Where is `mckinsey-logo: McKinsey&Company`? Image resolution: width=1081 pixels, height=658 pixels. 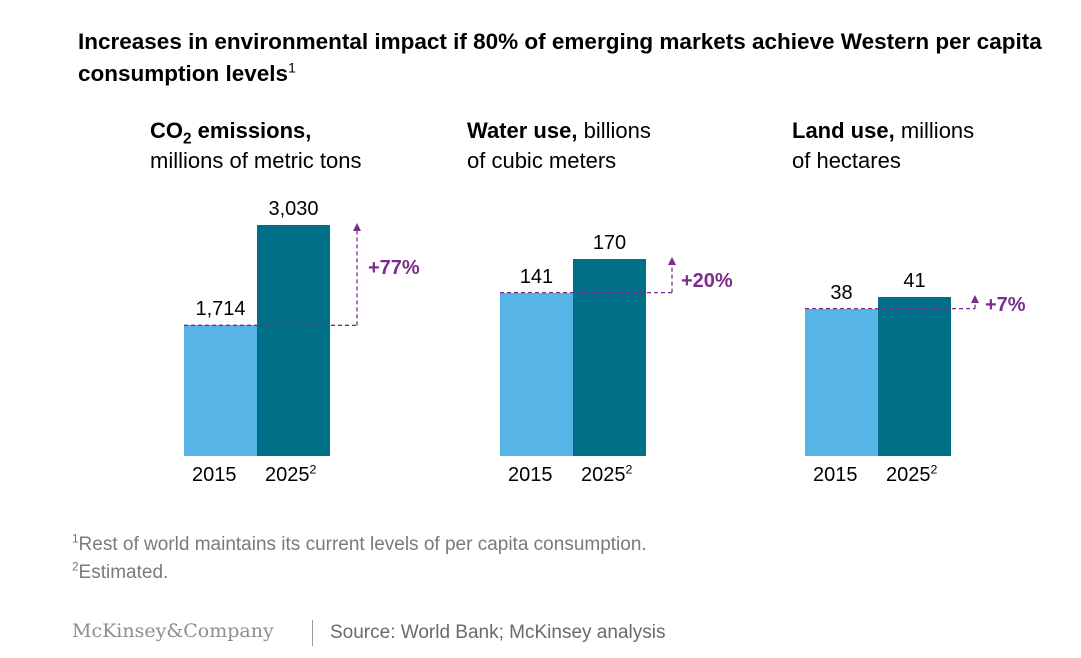 mckinsey-logo: McKinsey&Company is located at coordinates (173, 631).